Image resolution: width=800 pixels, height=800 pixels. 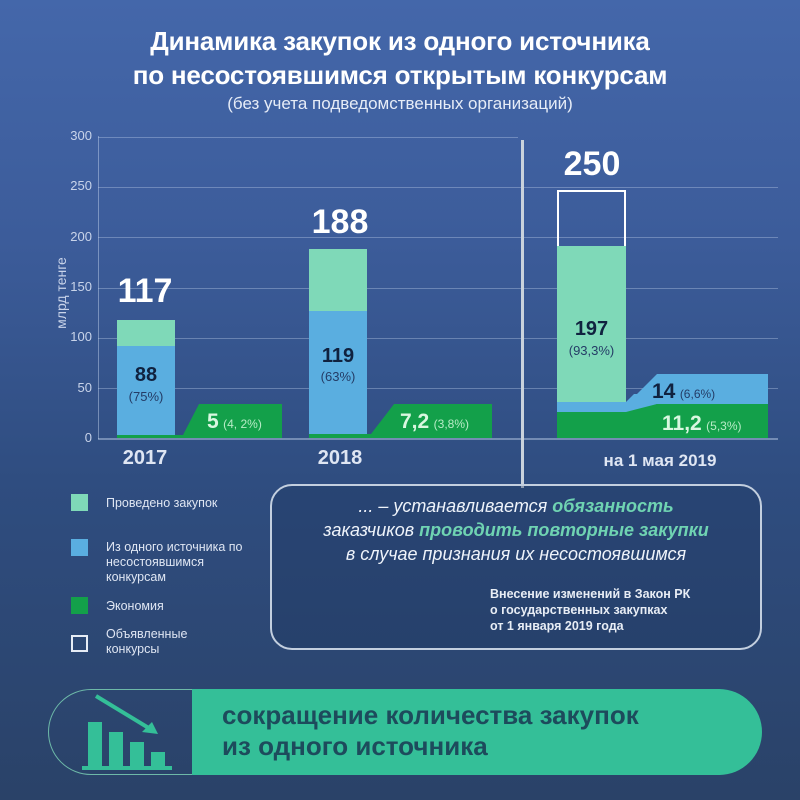 I want to click on bar-2017-conducted, so click(x=146, y=333).